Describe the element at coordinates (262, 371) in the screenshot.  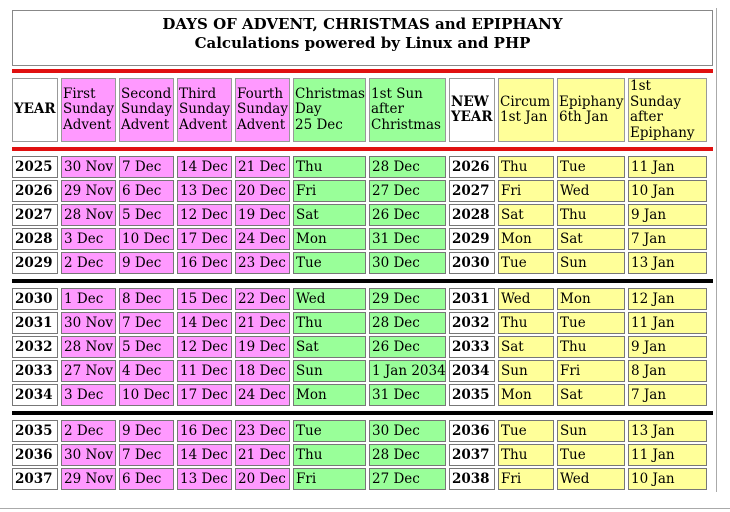
I see `cell-fourth-sunday-advent: 18 Dec` at that location.